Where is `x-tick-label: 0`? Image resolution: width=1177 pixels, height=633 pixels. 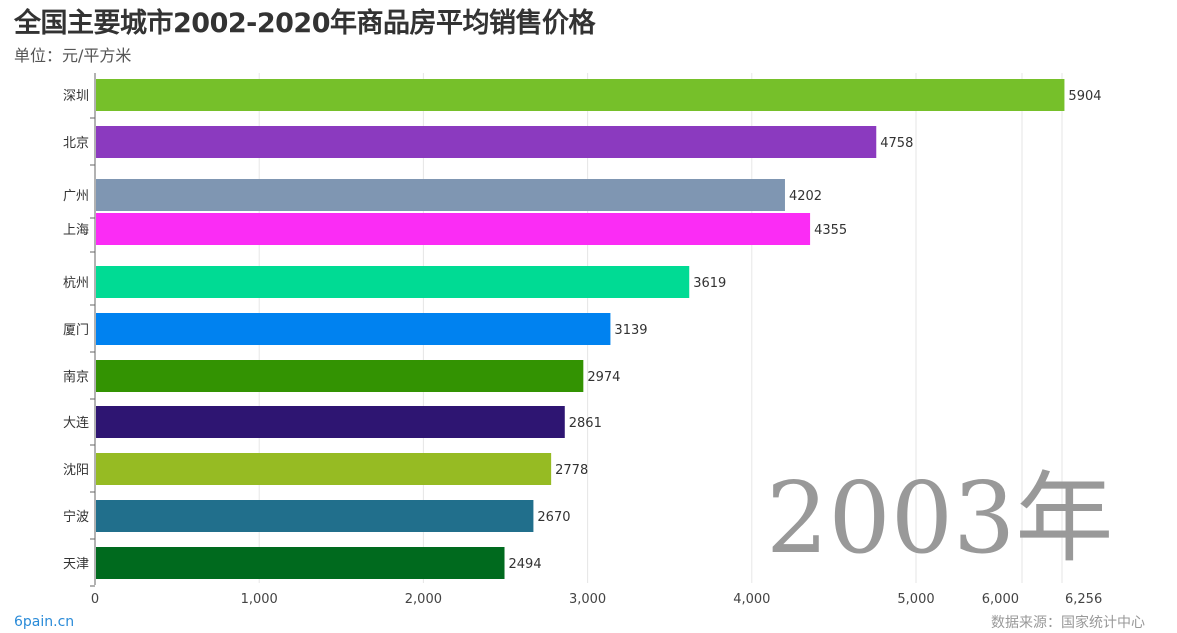
x-tick-label: 0 is located at coordinates (95, 599).